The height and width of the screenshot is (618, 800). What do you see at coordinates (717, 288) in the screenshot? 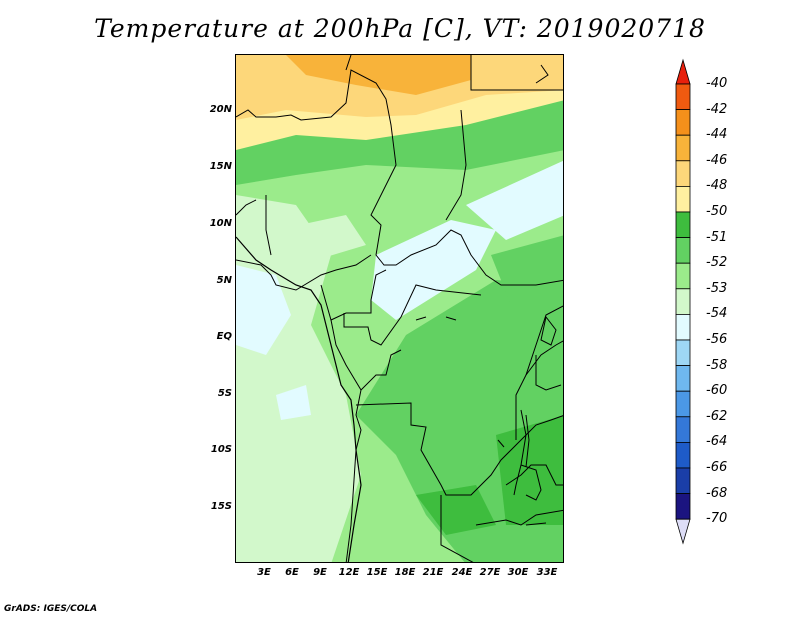
I see `colorbar-label: -53` at bounding box center [717, 288].